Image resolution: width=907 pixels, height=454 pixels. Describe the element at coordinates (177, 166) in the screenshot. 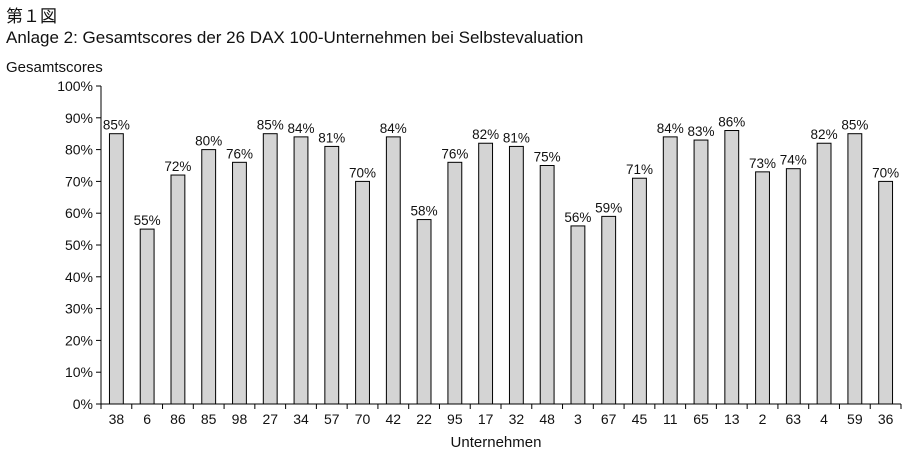

I see `data-label: 72%` at that location.